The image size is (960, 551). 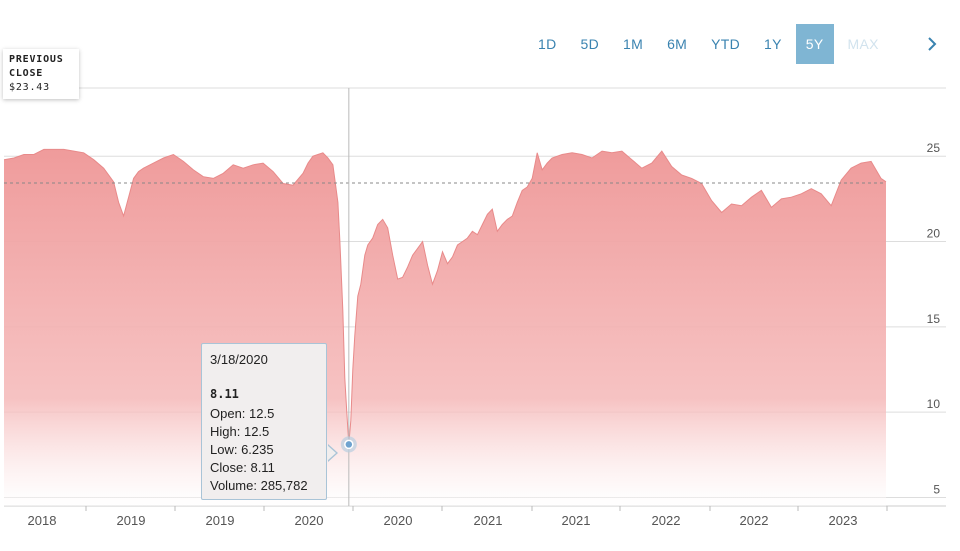 What do you see at coordinates (934, 404) in the screenshot?
I see `y-tick-label: 10` at bounding box center [934, 404].